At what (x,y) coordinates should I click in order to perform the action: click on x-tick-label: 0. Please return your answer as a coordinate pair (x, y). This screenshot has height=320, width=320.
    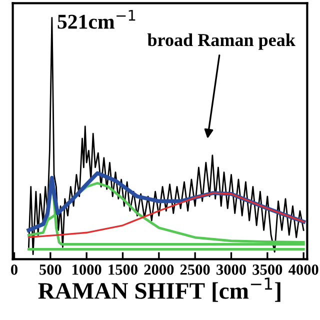
    Looking at the image, I should click on (14, 269).